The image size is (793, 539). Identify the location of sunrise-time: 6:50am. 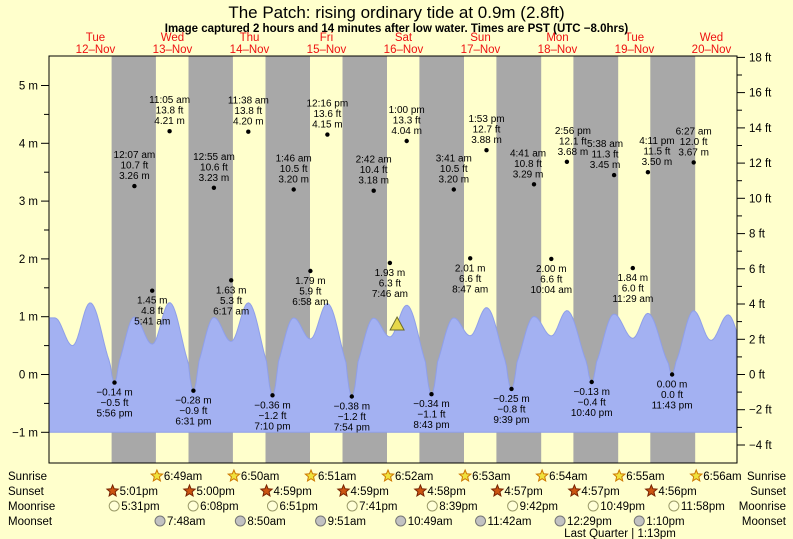
(260, 477).